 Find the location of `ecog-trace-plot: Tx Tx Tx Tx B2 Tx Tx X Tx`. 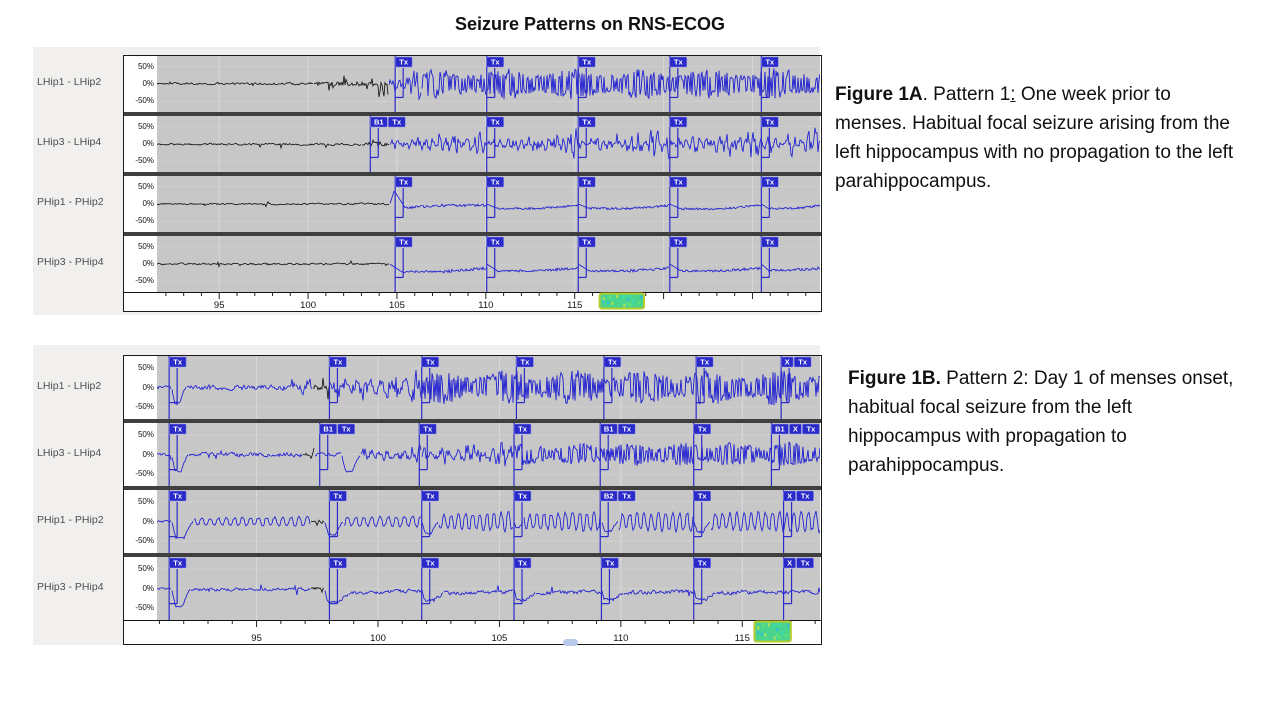

ecog-trace-plot: Tx Tx Tx Tx B2 Tx Tx X Tx is located at coordinates (488, 521).